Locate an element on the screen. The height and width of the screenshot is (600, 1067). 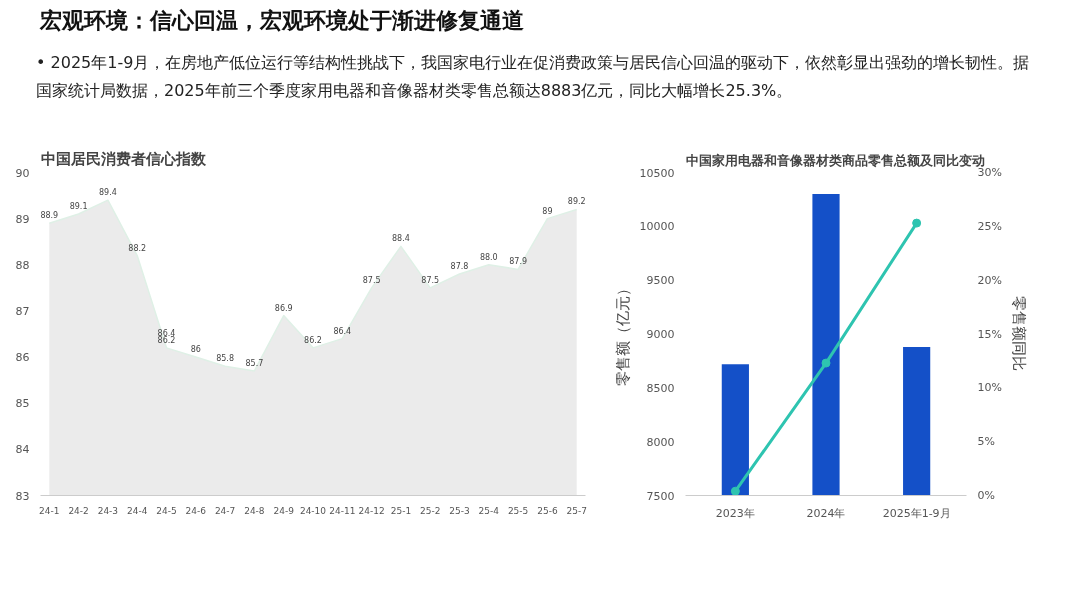
x-tick-label: 2024年 is located at coordinates (826, 513).